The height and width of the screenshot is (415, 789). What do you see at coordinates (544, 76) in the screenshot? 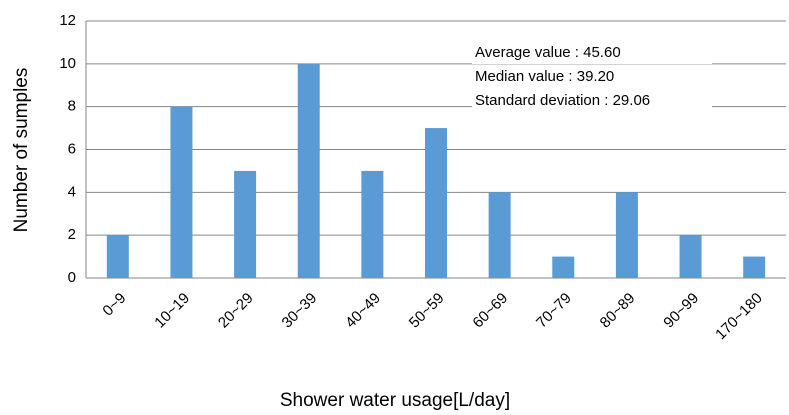
I see `annotation: Median value : 39.20` at bounding box center [544, 76].